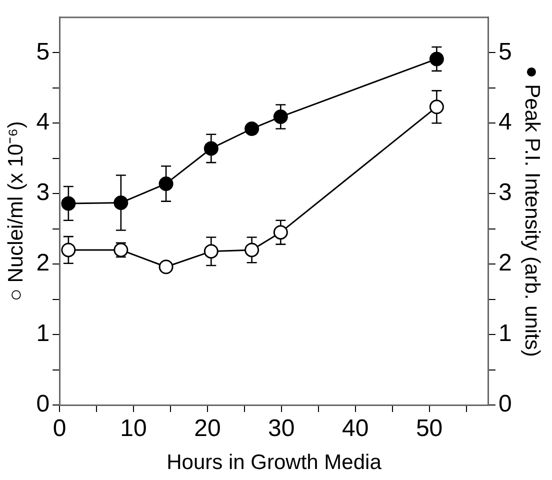  I want to click on y2-tick-label: 3, so click(505, 192).